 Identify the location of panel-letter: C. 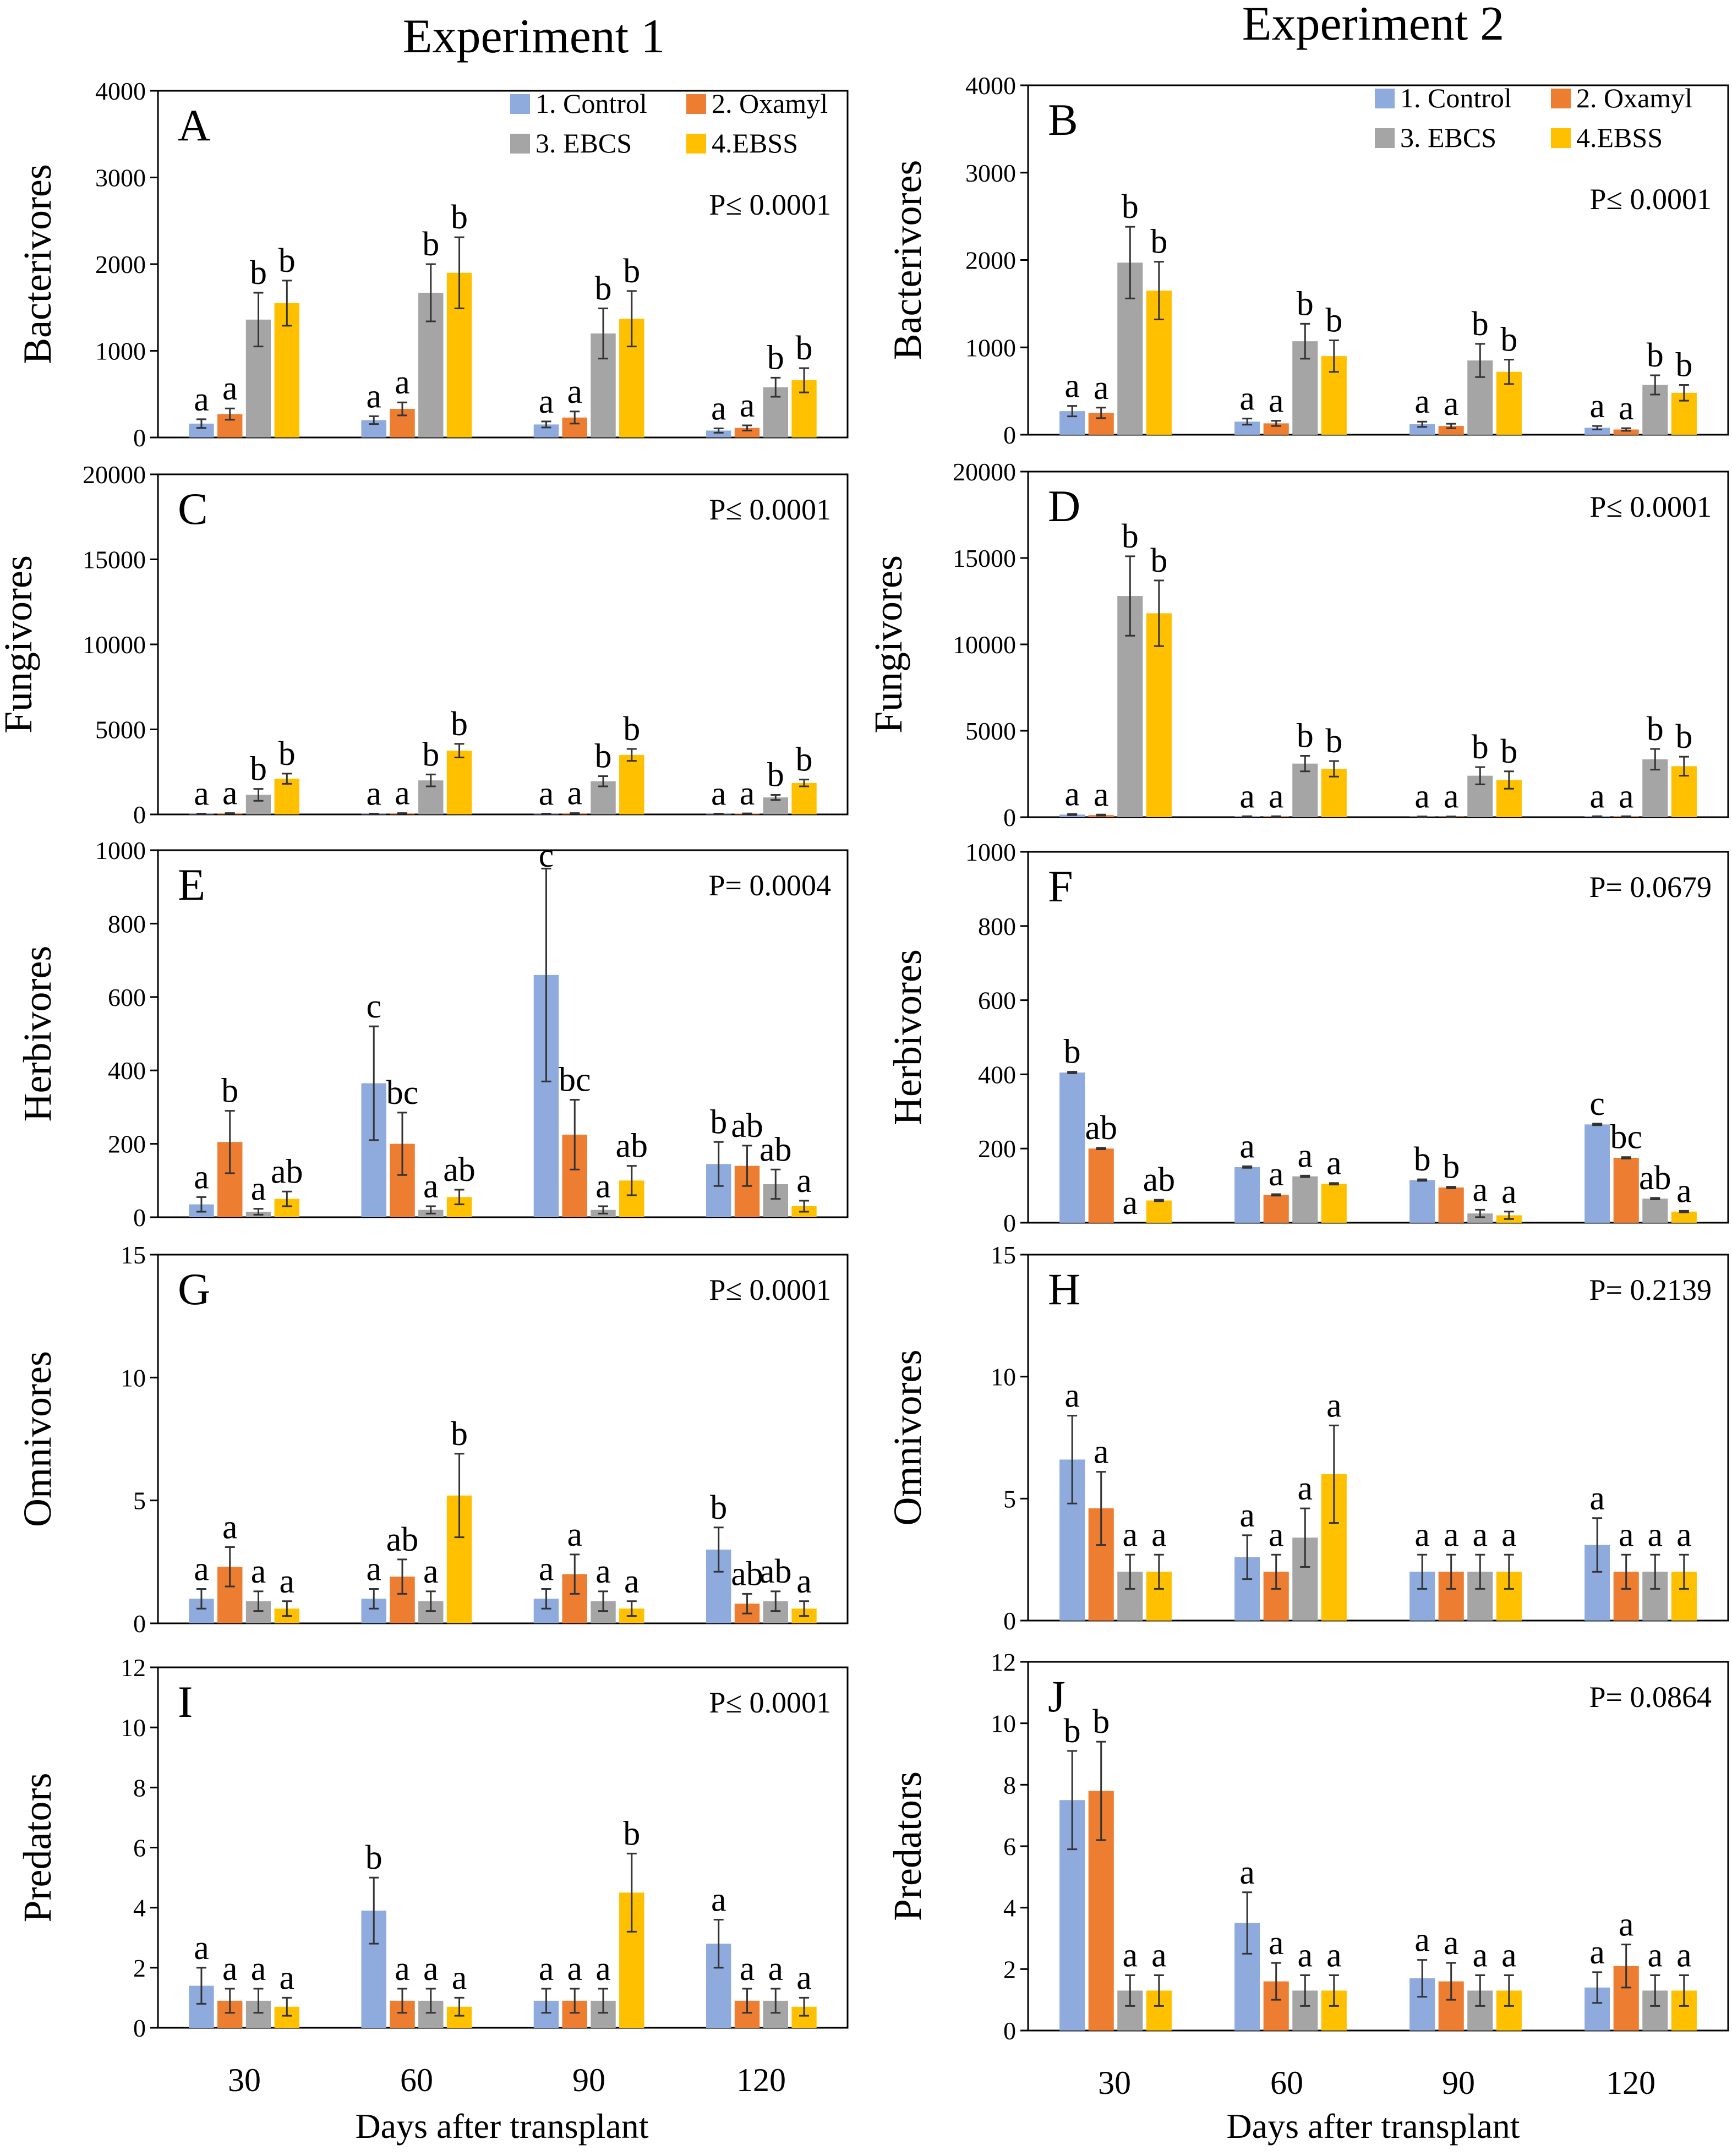
(193, 509).